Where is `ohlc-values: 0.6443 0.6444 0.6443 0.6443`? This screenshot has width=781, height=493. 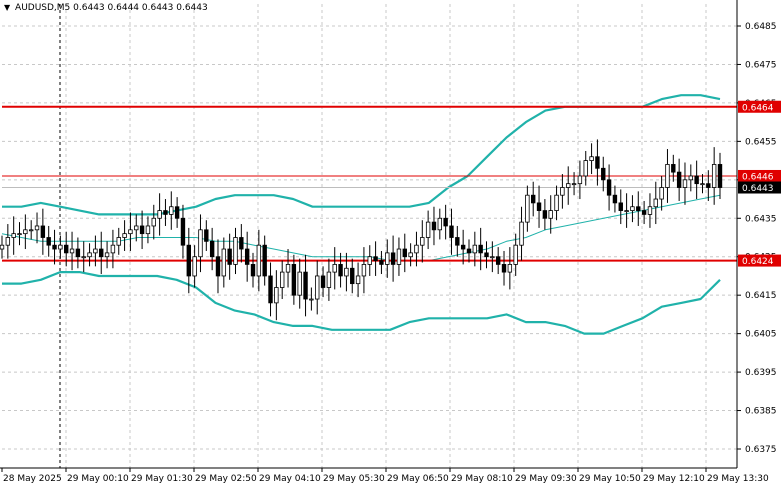 ohlc-values: 0.6443 0.6444 0.6443 0.6443 is located at coordinates (140, 8).